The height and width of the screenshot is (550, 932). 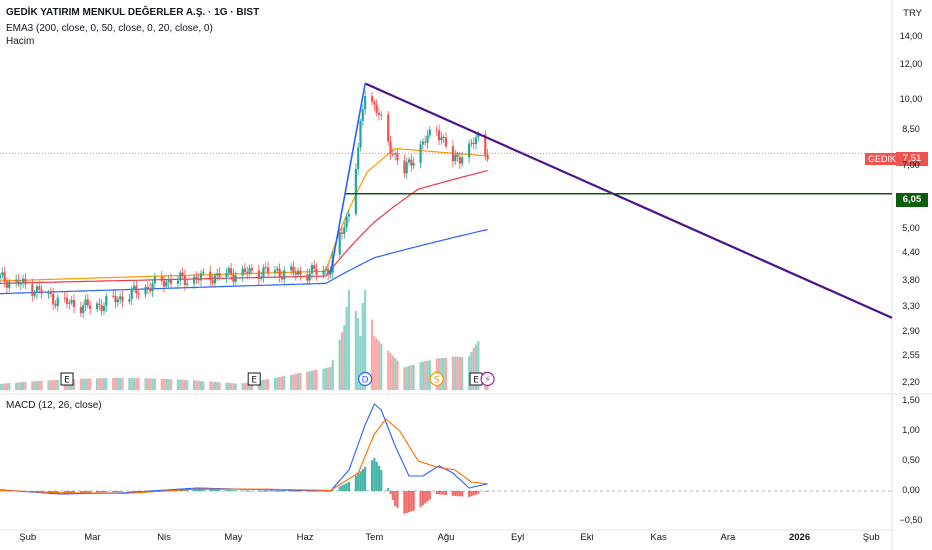 What do you see at coordinates (911, 306) in the screenshot?
I see `price-axis-label: 3,30` at bounding box center [911, 306].